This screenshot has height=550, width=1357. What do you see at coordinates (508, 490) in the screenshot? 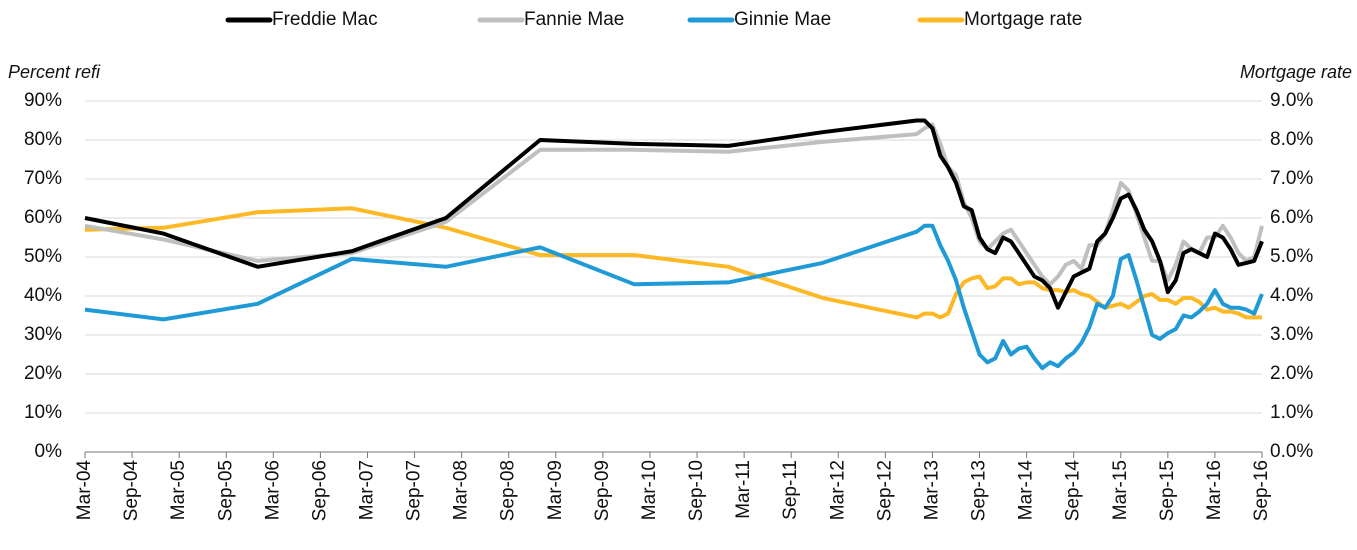
I see `x-tick-label: Sep-08` at bounding box center [508, 490].